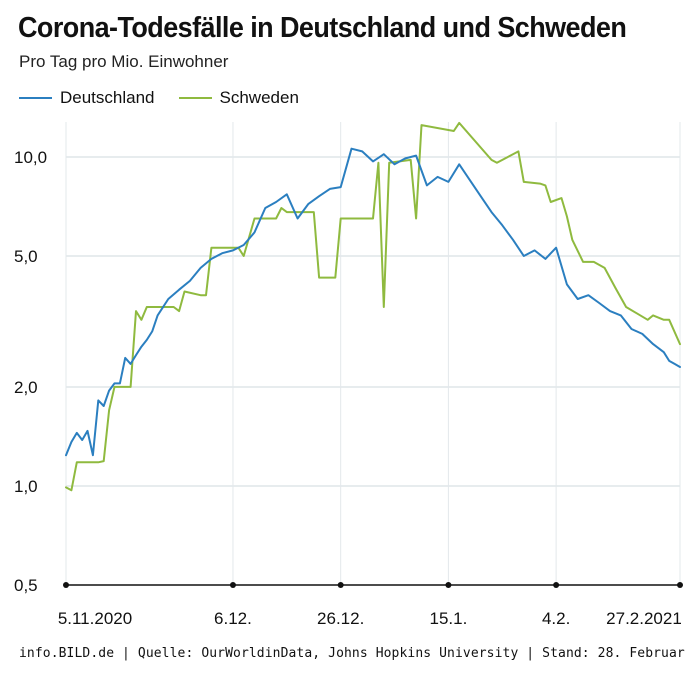 The width and height of the screenshot is (700, 676). Describe the element at coordinates (26, 387) in the screenshot. I see `y-tick-label: 2,0` at that location.